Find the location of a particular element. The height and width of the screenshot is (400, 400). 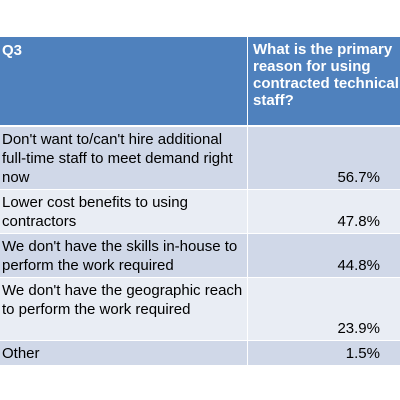

row-label: Other is located at coordinates (124, 353).